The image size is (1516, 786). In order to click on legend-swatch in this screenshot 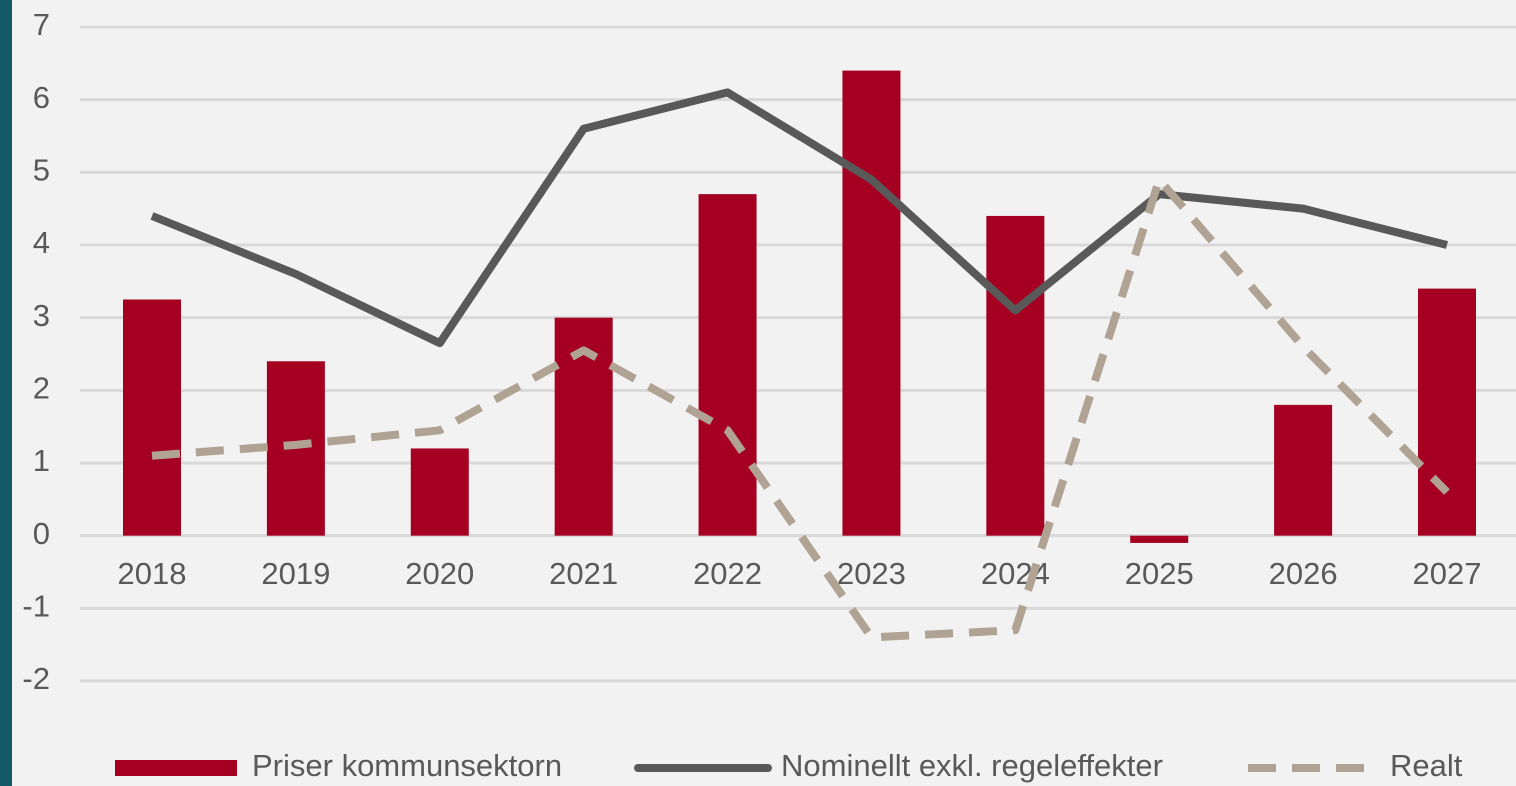, I will do `click(176, 768)`.